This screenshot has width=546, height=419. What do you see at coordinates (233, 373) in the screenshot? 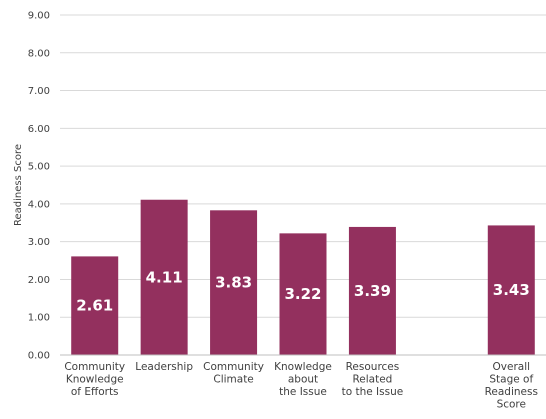
I see `x-category-label: Community Climate` at bounding box center [233, 373].